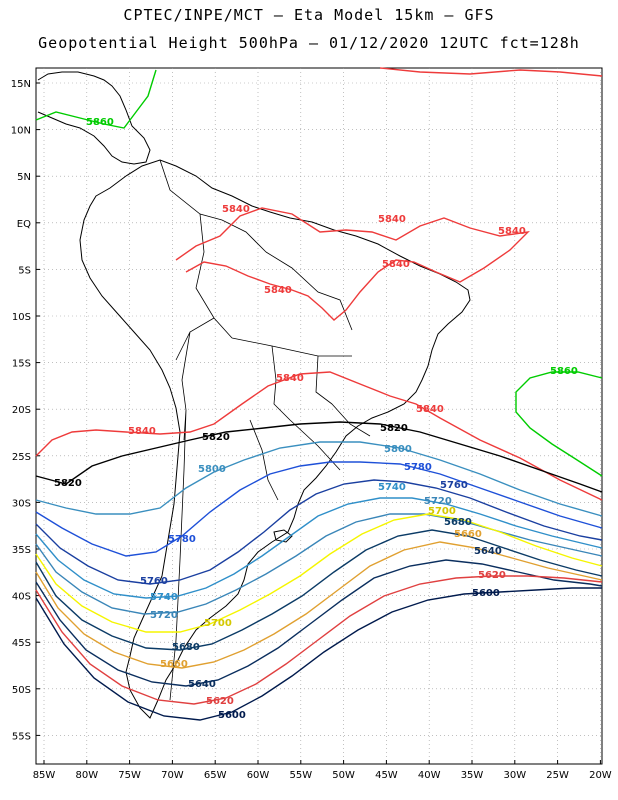 This screenshot has height=800, width=618. What do you see at coordinates (352, 264) in the screenshot?
I see `contour-5840-amazon` at bounding box center [352, 264].